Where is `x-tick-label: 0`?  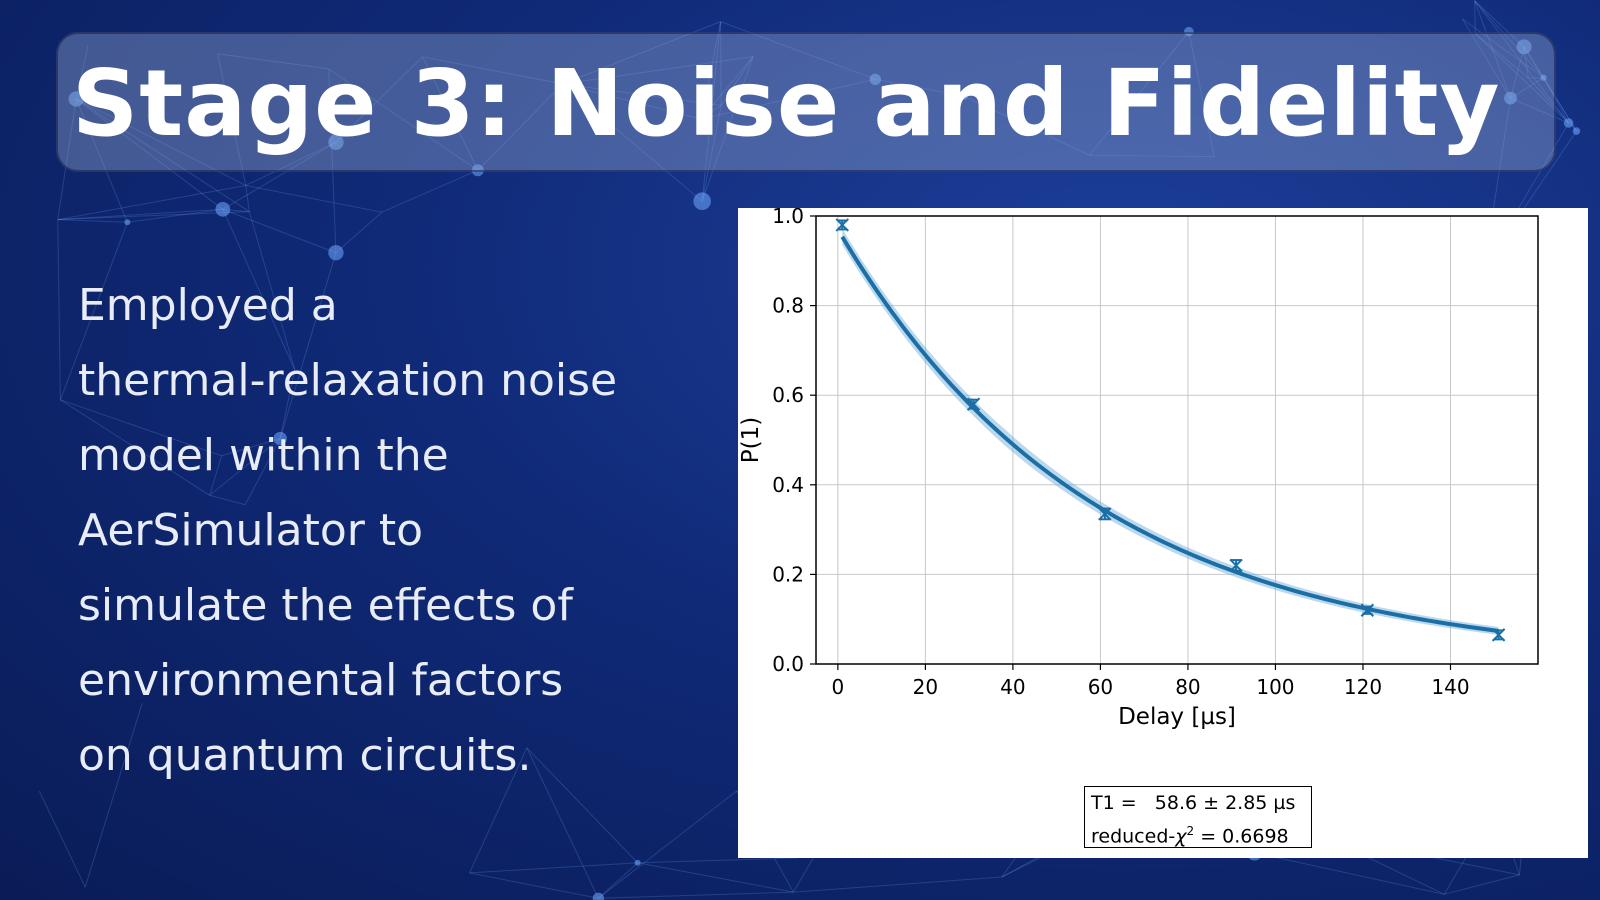 x-tick-label: 0 is located at coordinates (838, 687).